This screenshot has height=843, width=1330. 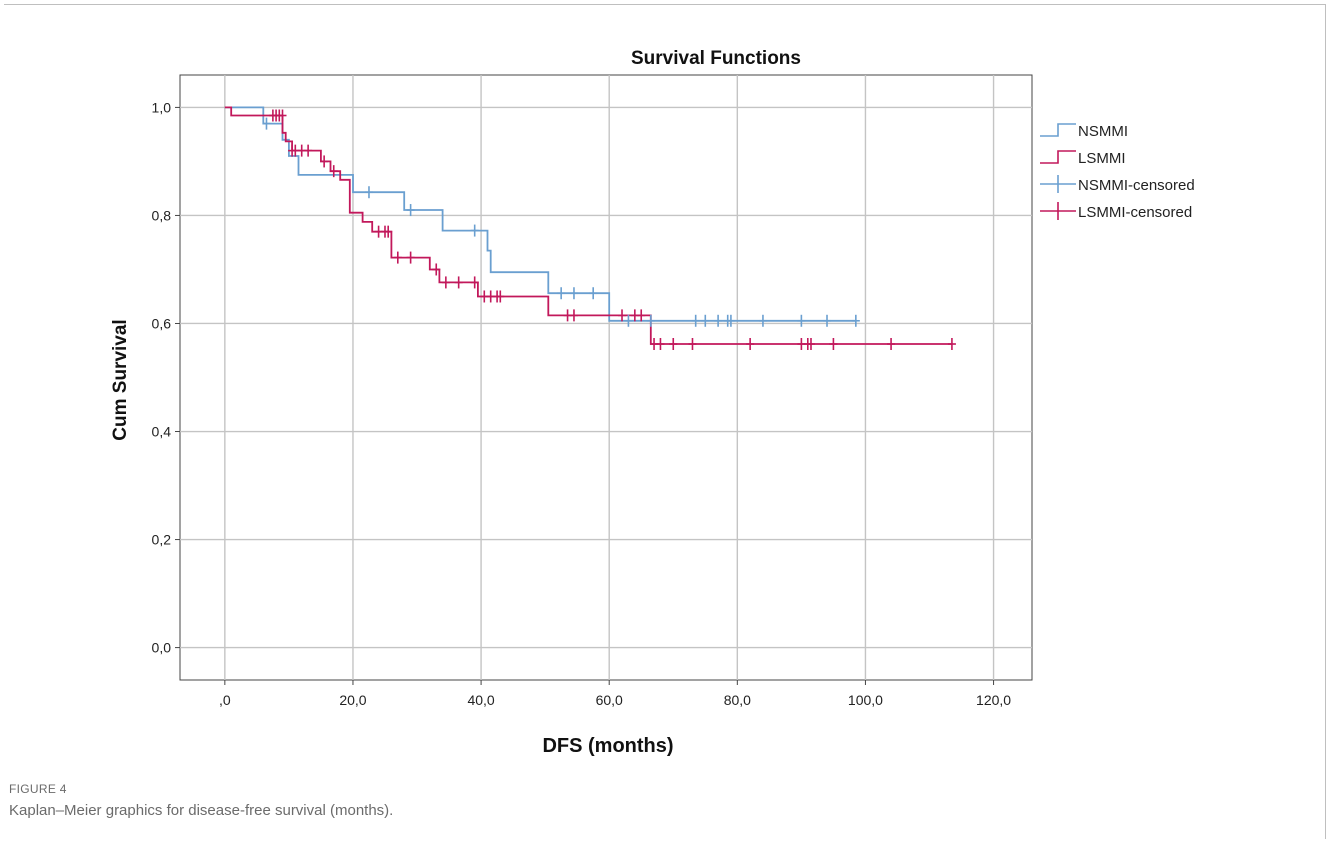 I want to click on y-tick-label: 1,0, so click(x=162, y=107).